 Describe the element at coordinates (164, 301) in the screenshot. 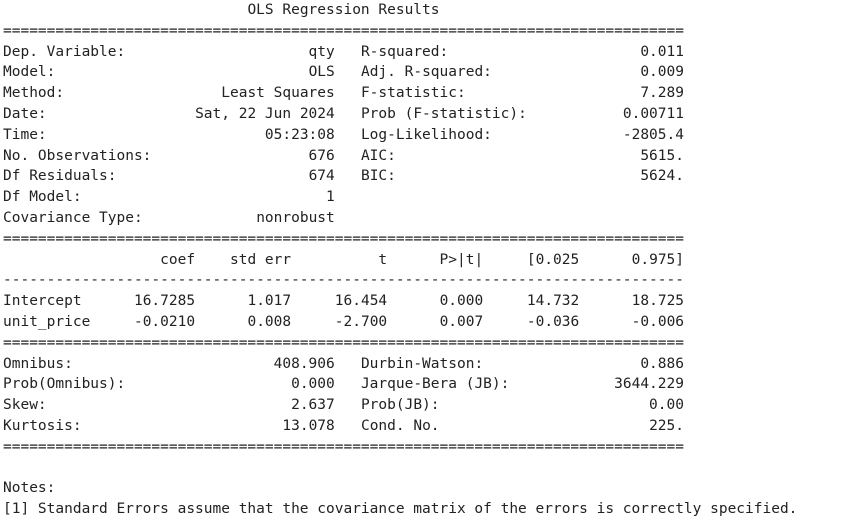

I see `coef-cell: 16.7285` at that location.